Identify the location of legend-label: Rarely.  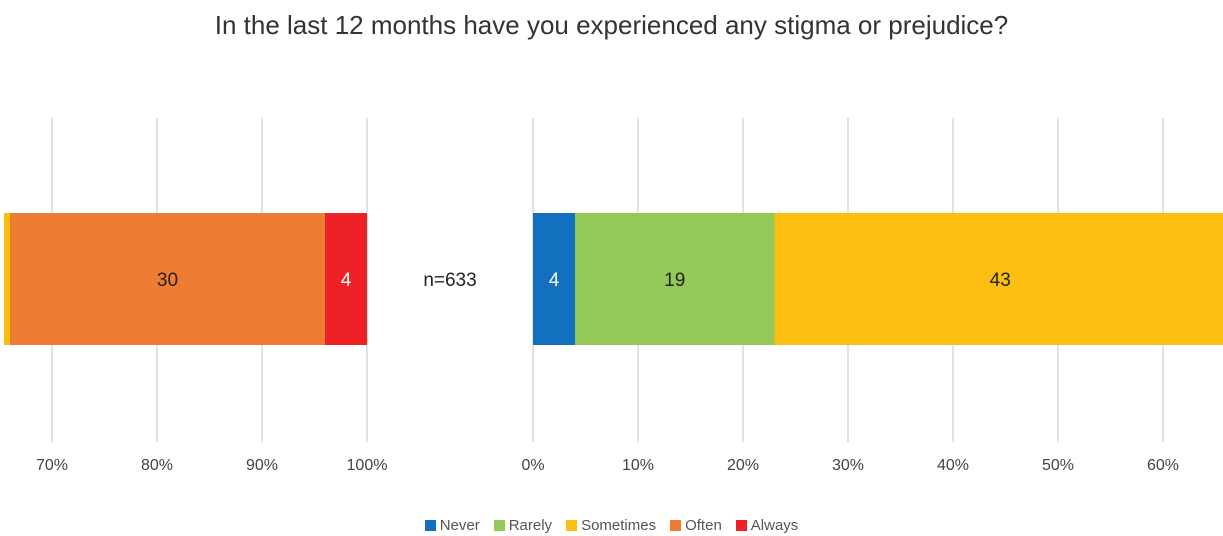
(530, 525).